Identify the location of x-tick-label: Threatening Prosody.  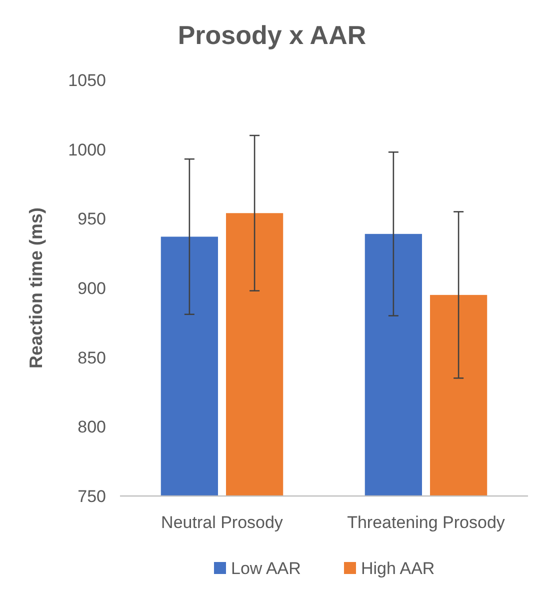
(426, 522).